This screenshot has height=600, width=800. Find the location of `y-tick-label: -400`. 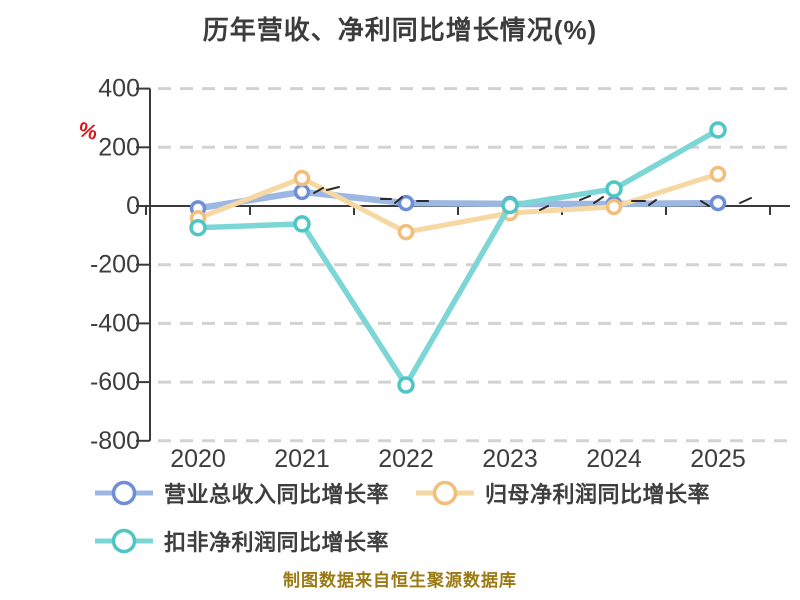

y-tick-label: -400 is located at coordinates (115, 323).